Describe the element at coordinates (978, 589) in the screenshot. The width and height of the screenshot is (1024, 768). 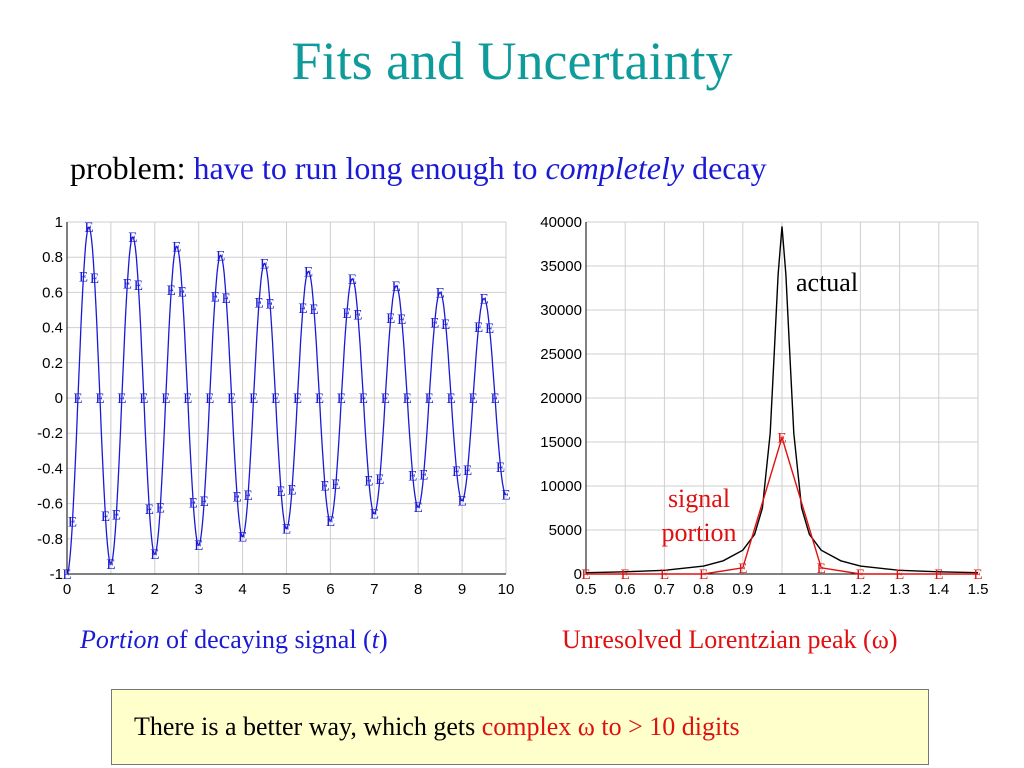
I see `x-tick-label: 1.5` at that location.